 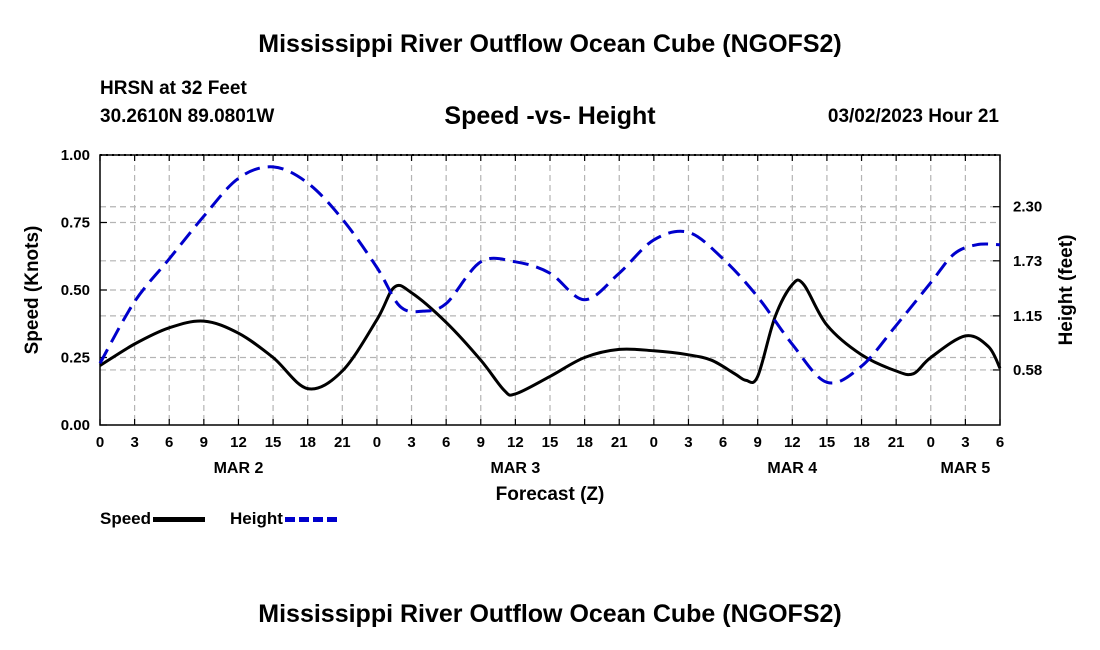 I want to click on x-date-label: MAR 5, so click(x=965, y=468).